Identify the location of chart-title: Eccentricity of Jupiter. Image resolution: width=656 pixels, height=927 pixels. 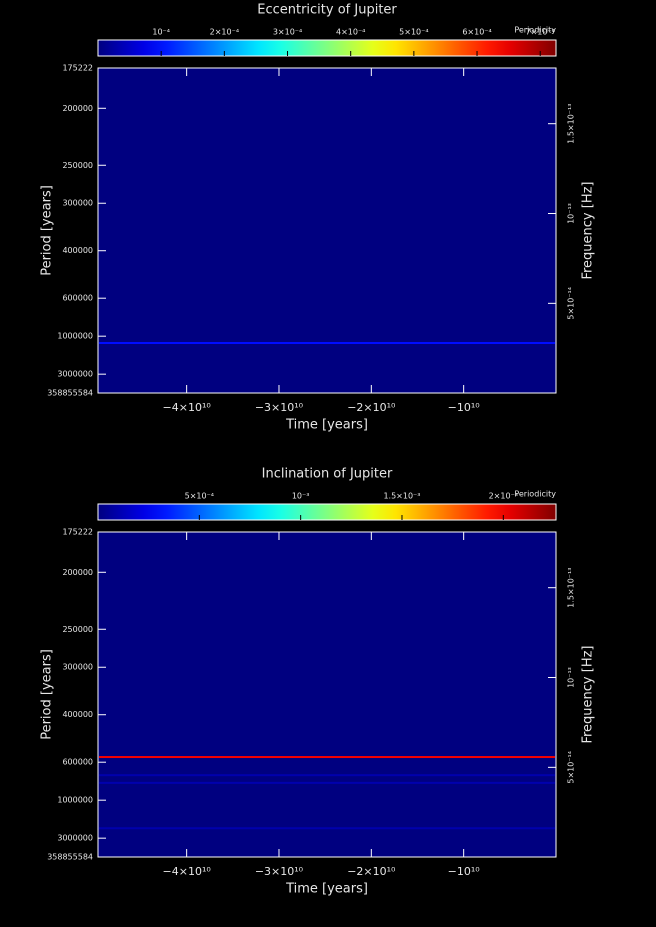
(327, 10).